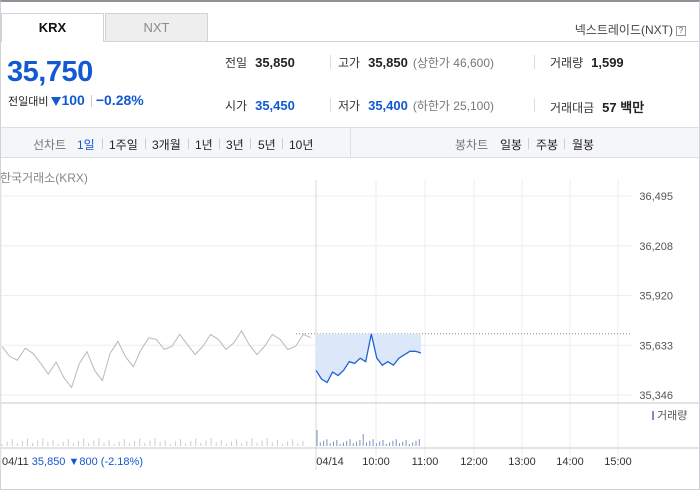 This screenshot has height=490, width=700. What do you see at coordinates (28, 102) in the screenshot?
I see `change-label: 전일대비` at bounding box center [28, 102].